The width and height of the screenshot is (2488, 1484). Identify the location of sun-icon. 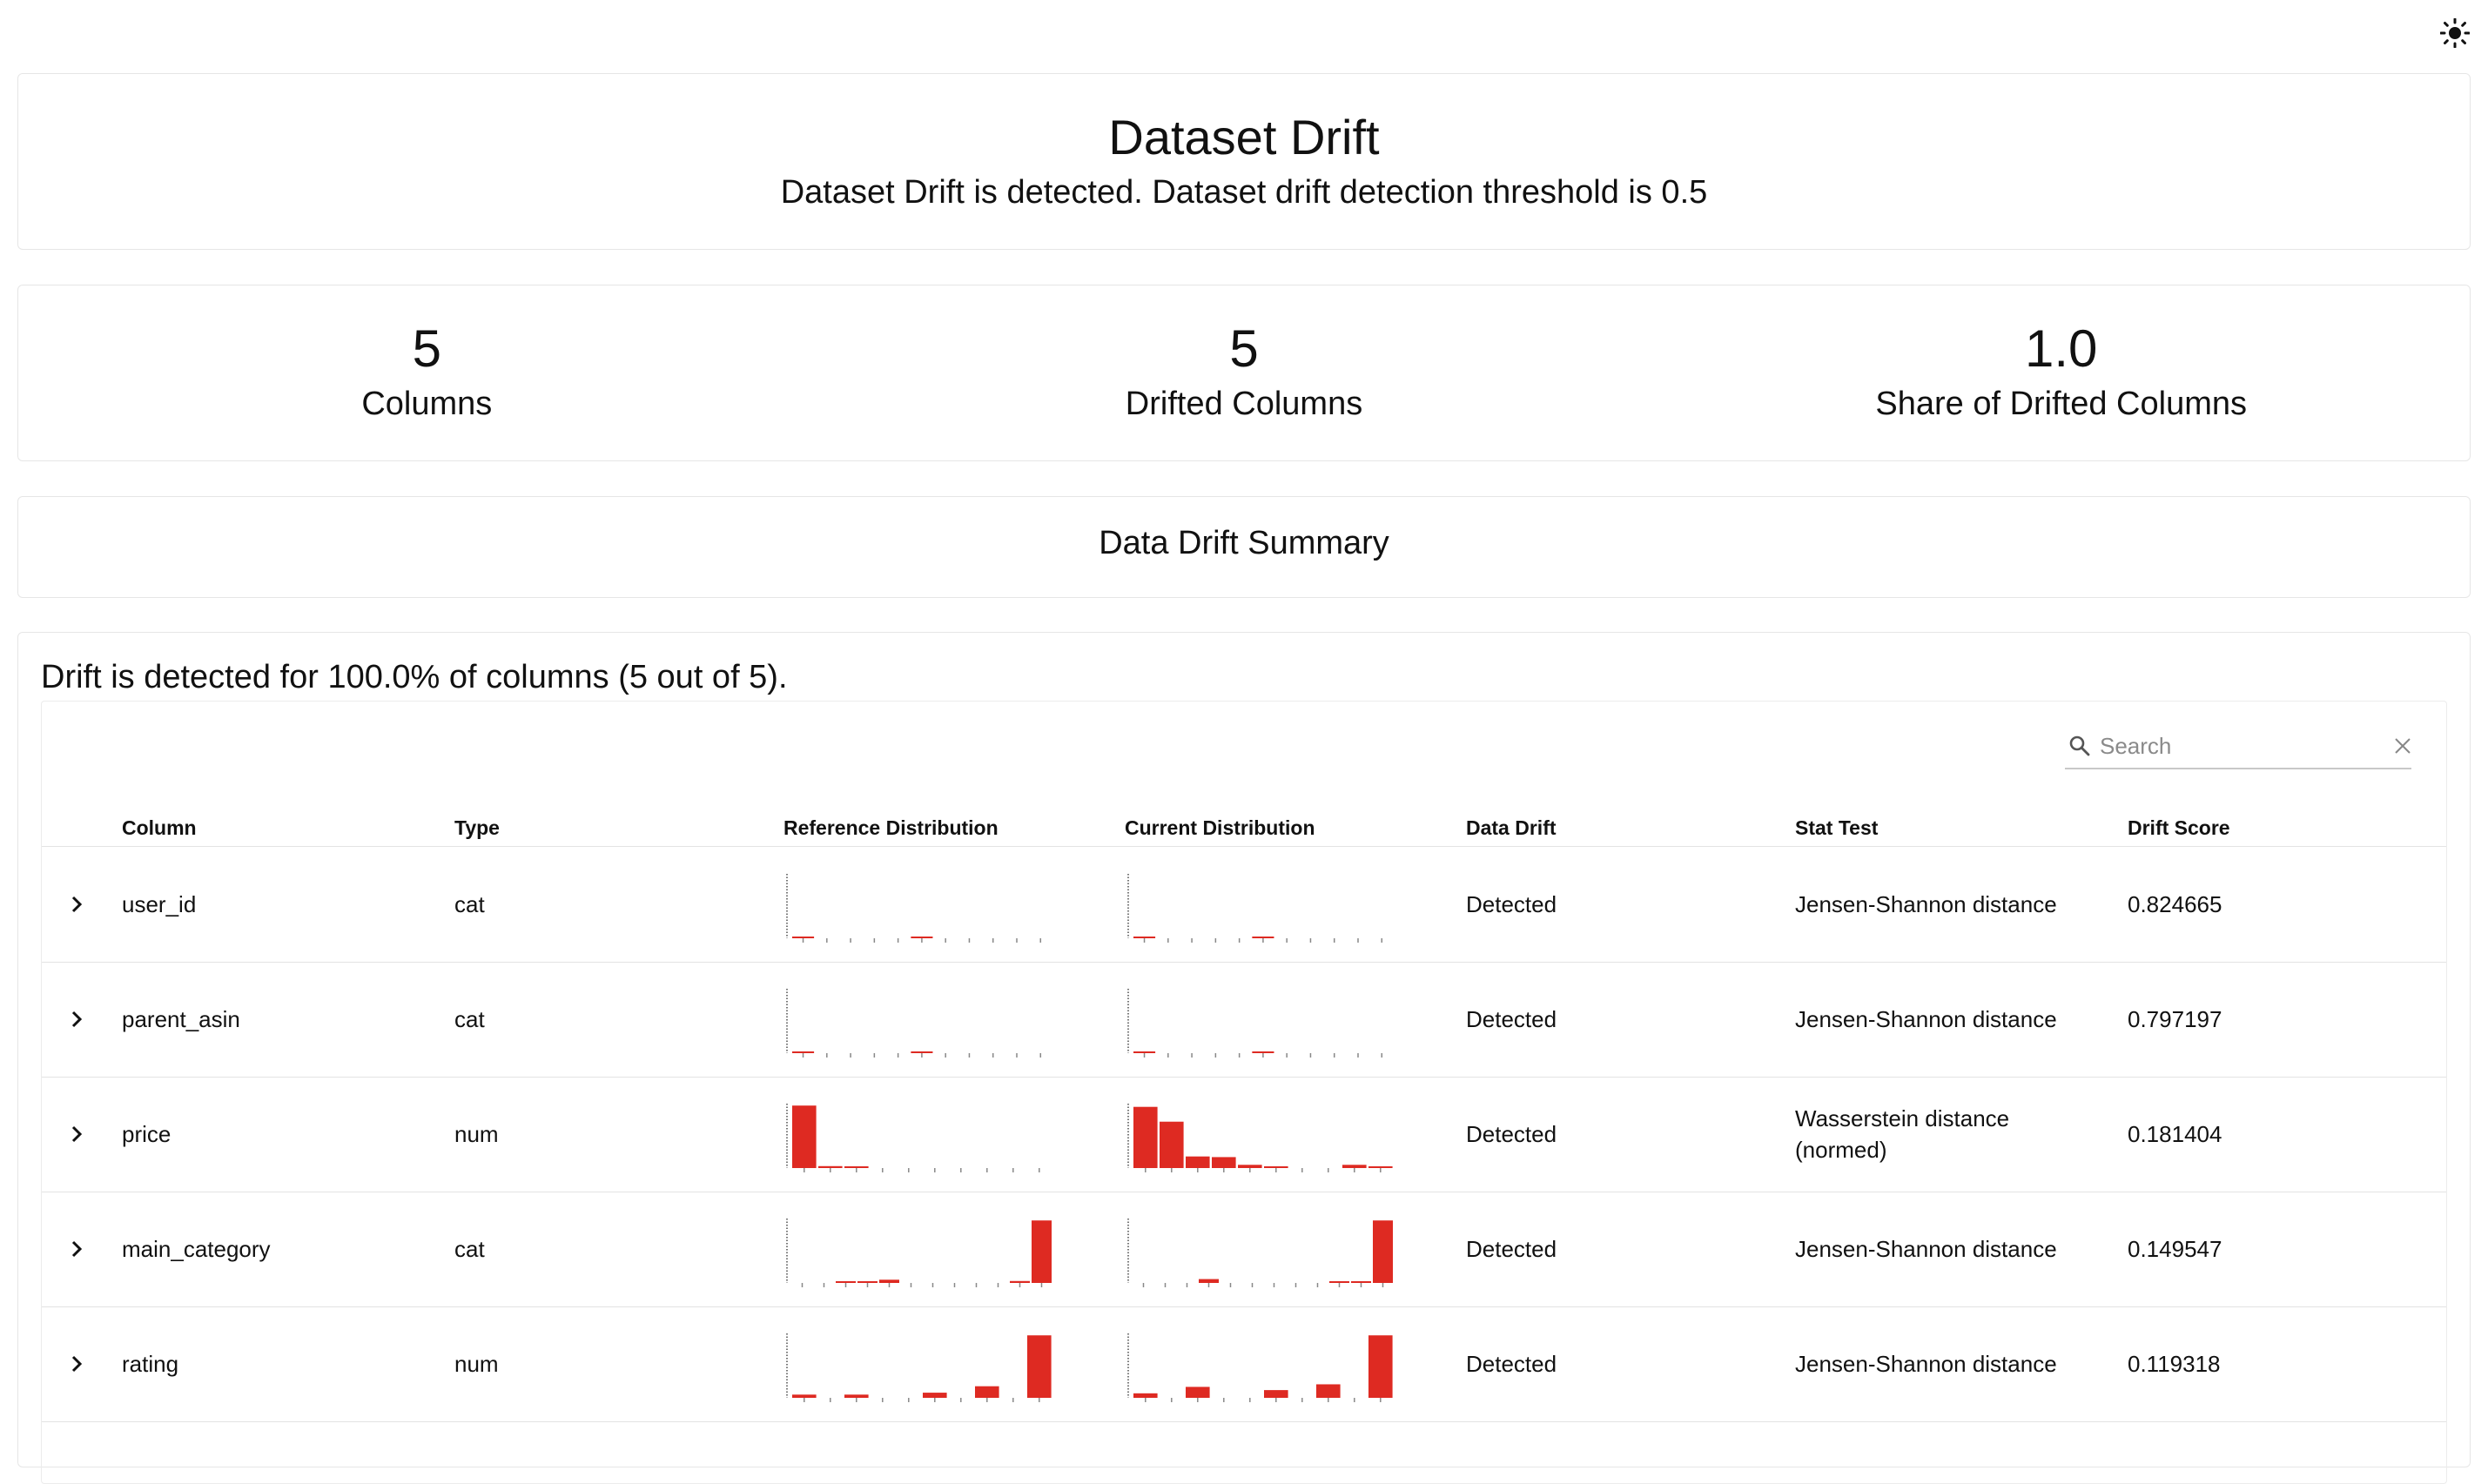
(2455, 33).